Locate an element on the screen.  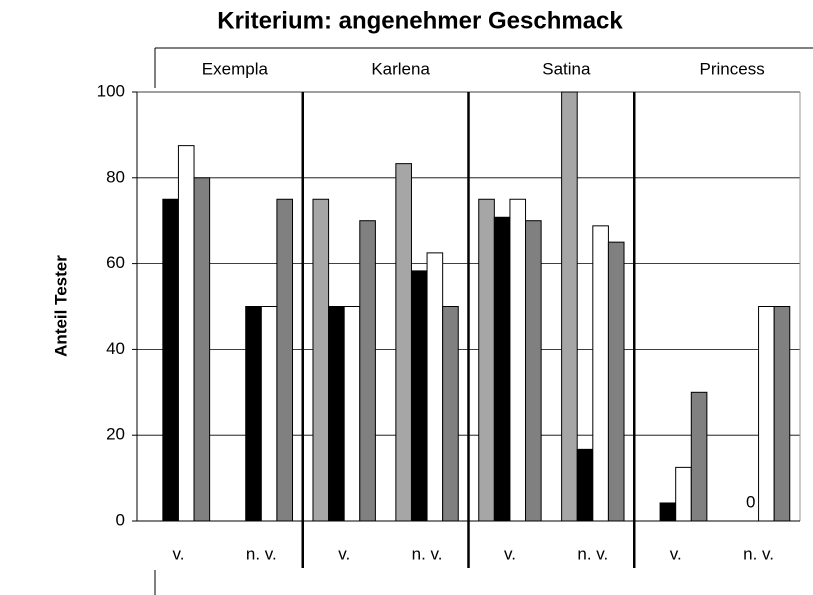
y-tick-label: 40 is located at coordinates (115, 348).